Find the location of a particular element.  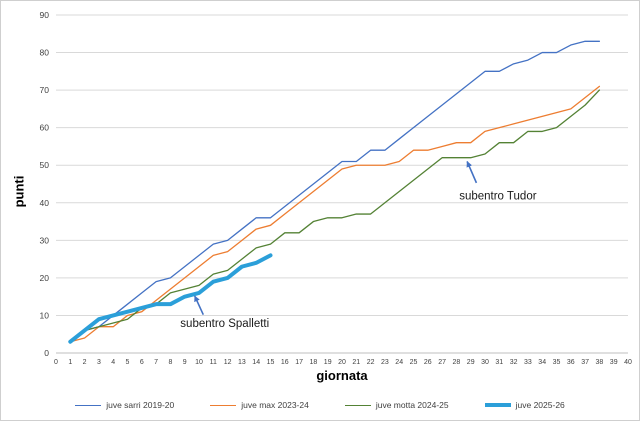

x-tick-label: 31 is located at coordinates (499, 362).